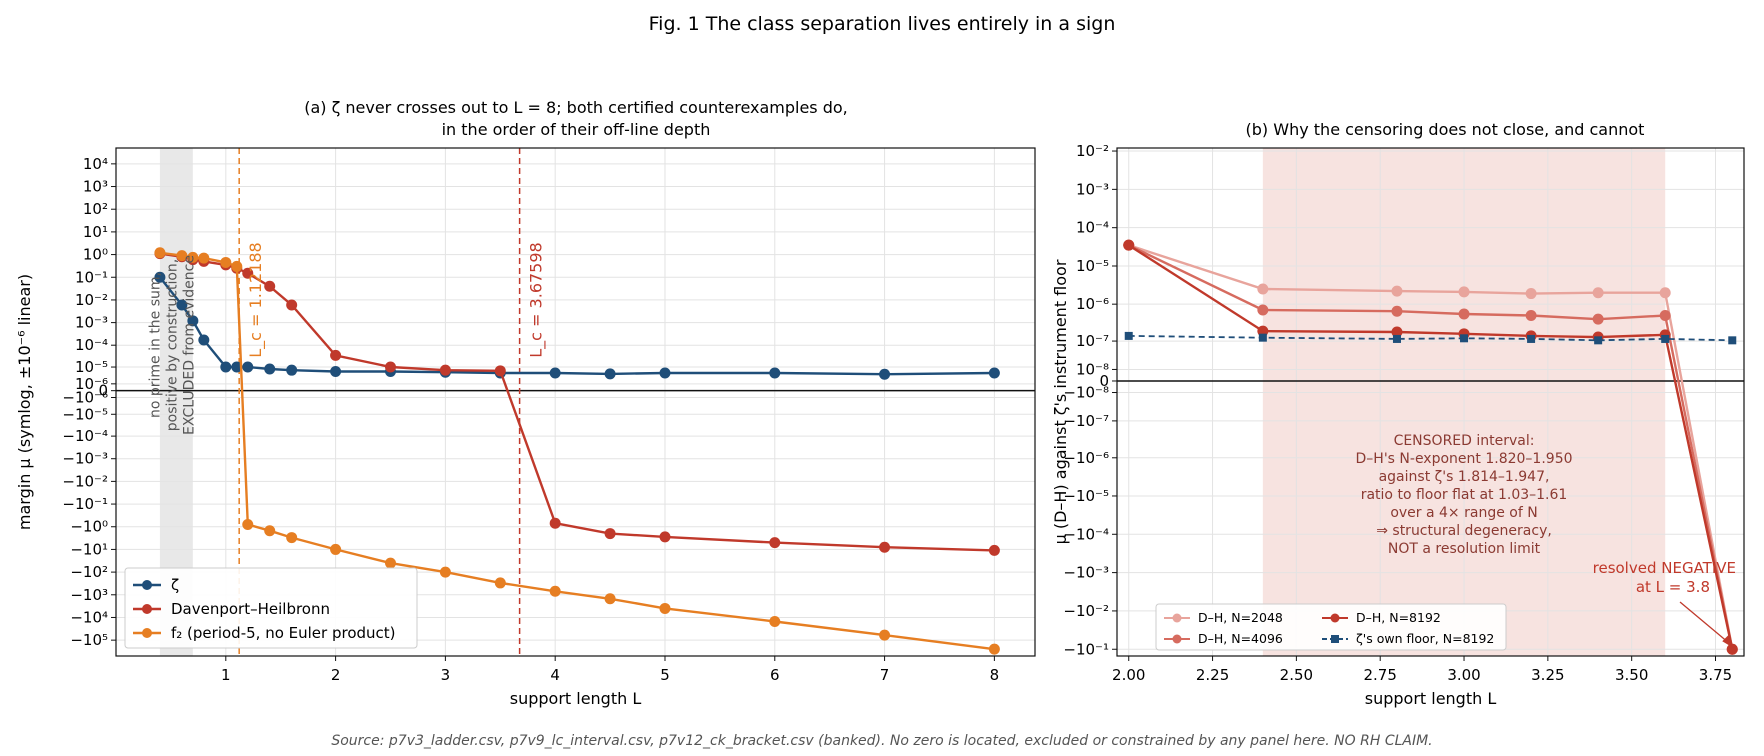 The height and width of the screenshot is (756, 1764). I want to click on y-tick-label: 10⁻³, so click(1092, 189).